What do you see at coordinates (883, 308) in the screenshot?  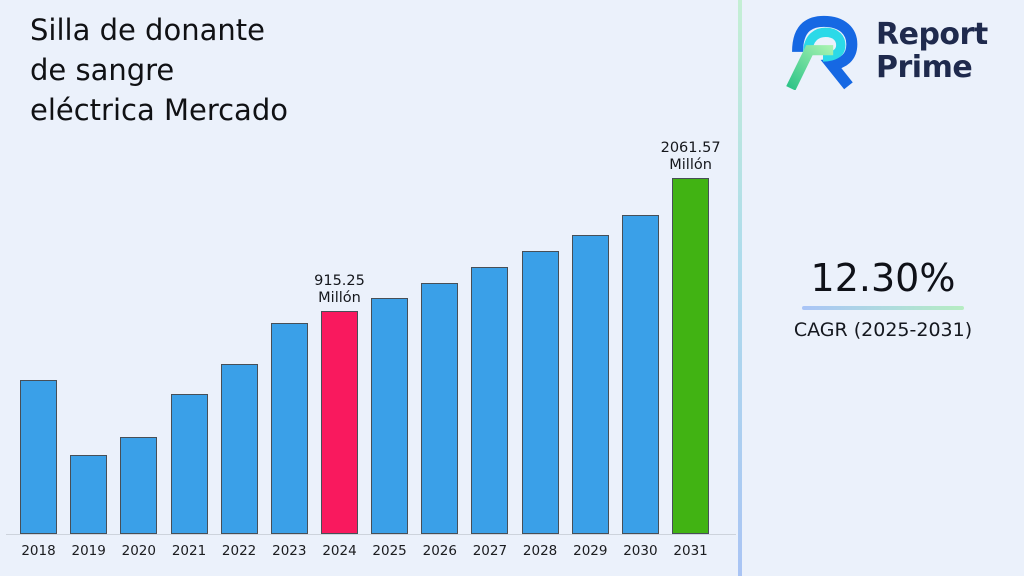 I see `cagr-underline` at bounding box center [883, 308].